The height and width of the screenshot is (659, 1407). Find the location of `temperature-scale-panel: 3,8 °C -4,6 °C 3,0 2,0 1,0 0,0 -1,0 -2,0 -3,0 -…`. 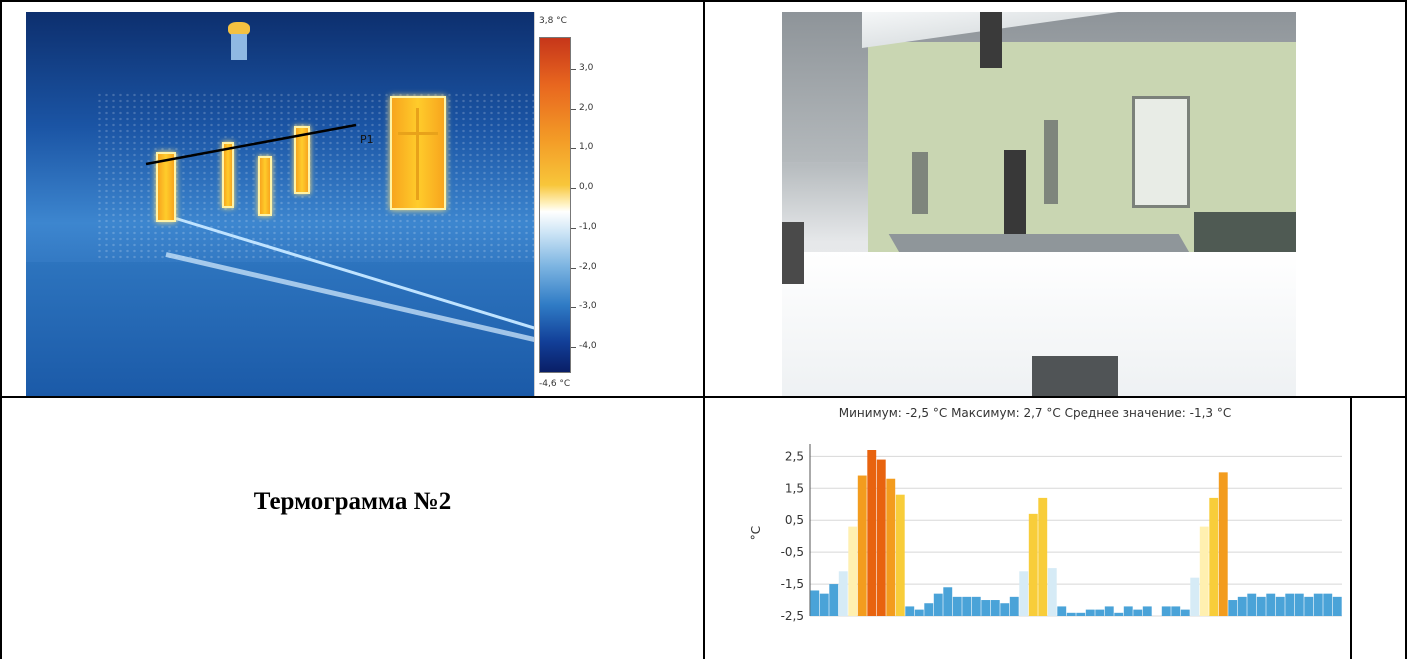

temperature-scale-panel: 3,8 °C -4,6 °C 3,0 2,0 1,0 0,0 -1,0 -2,0 -3,0 -… is located at coordinates (594, 204).